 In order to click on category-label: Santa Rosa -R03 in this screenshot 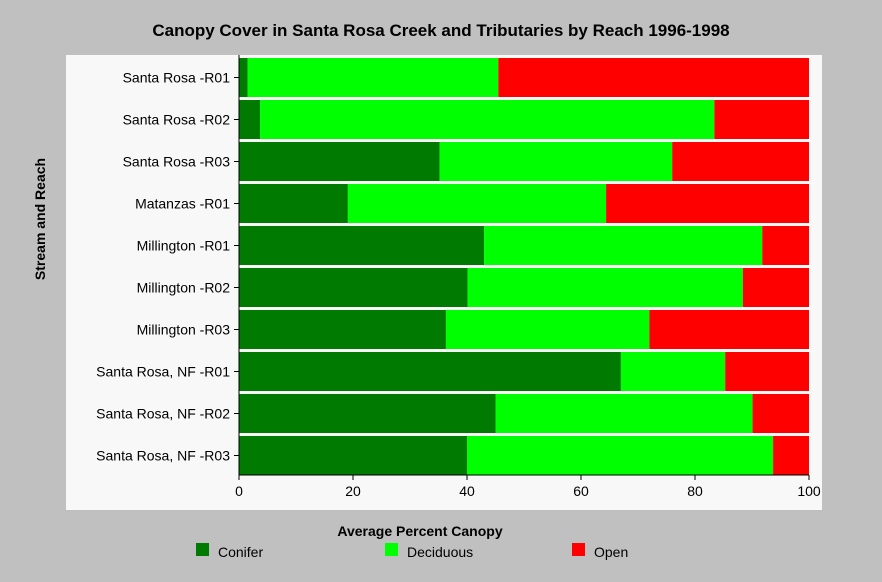, I will do `click(177, 162)`.